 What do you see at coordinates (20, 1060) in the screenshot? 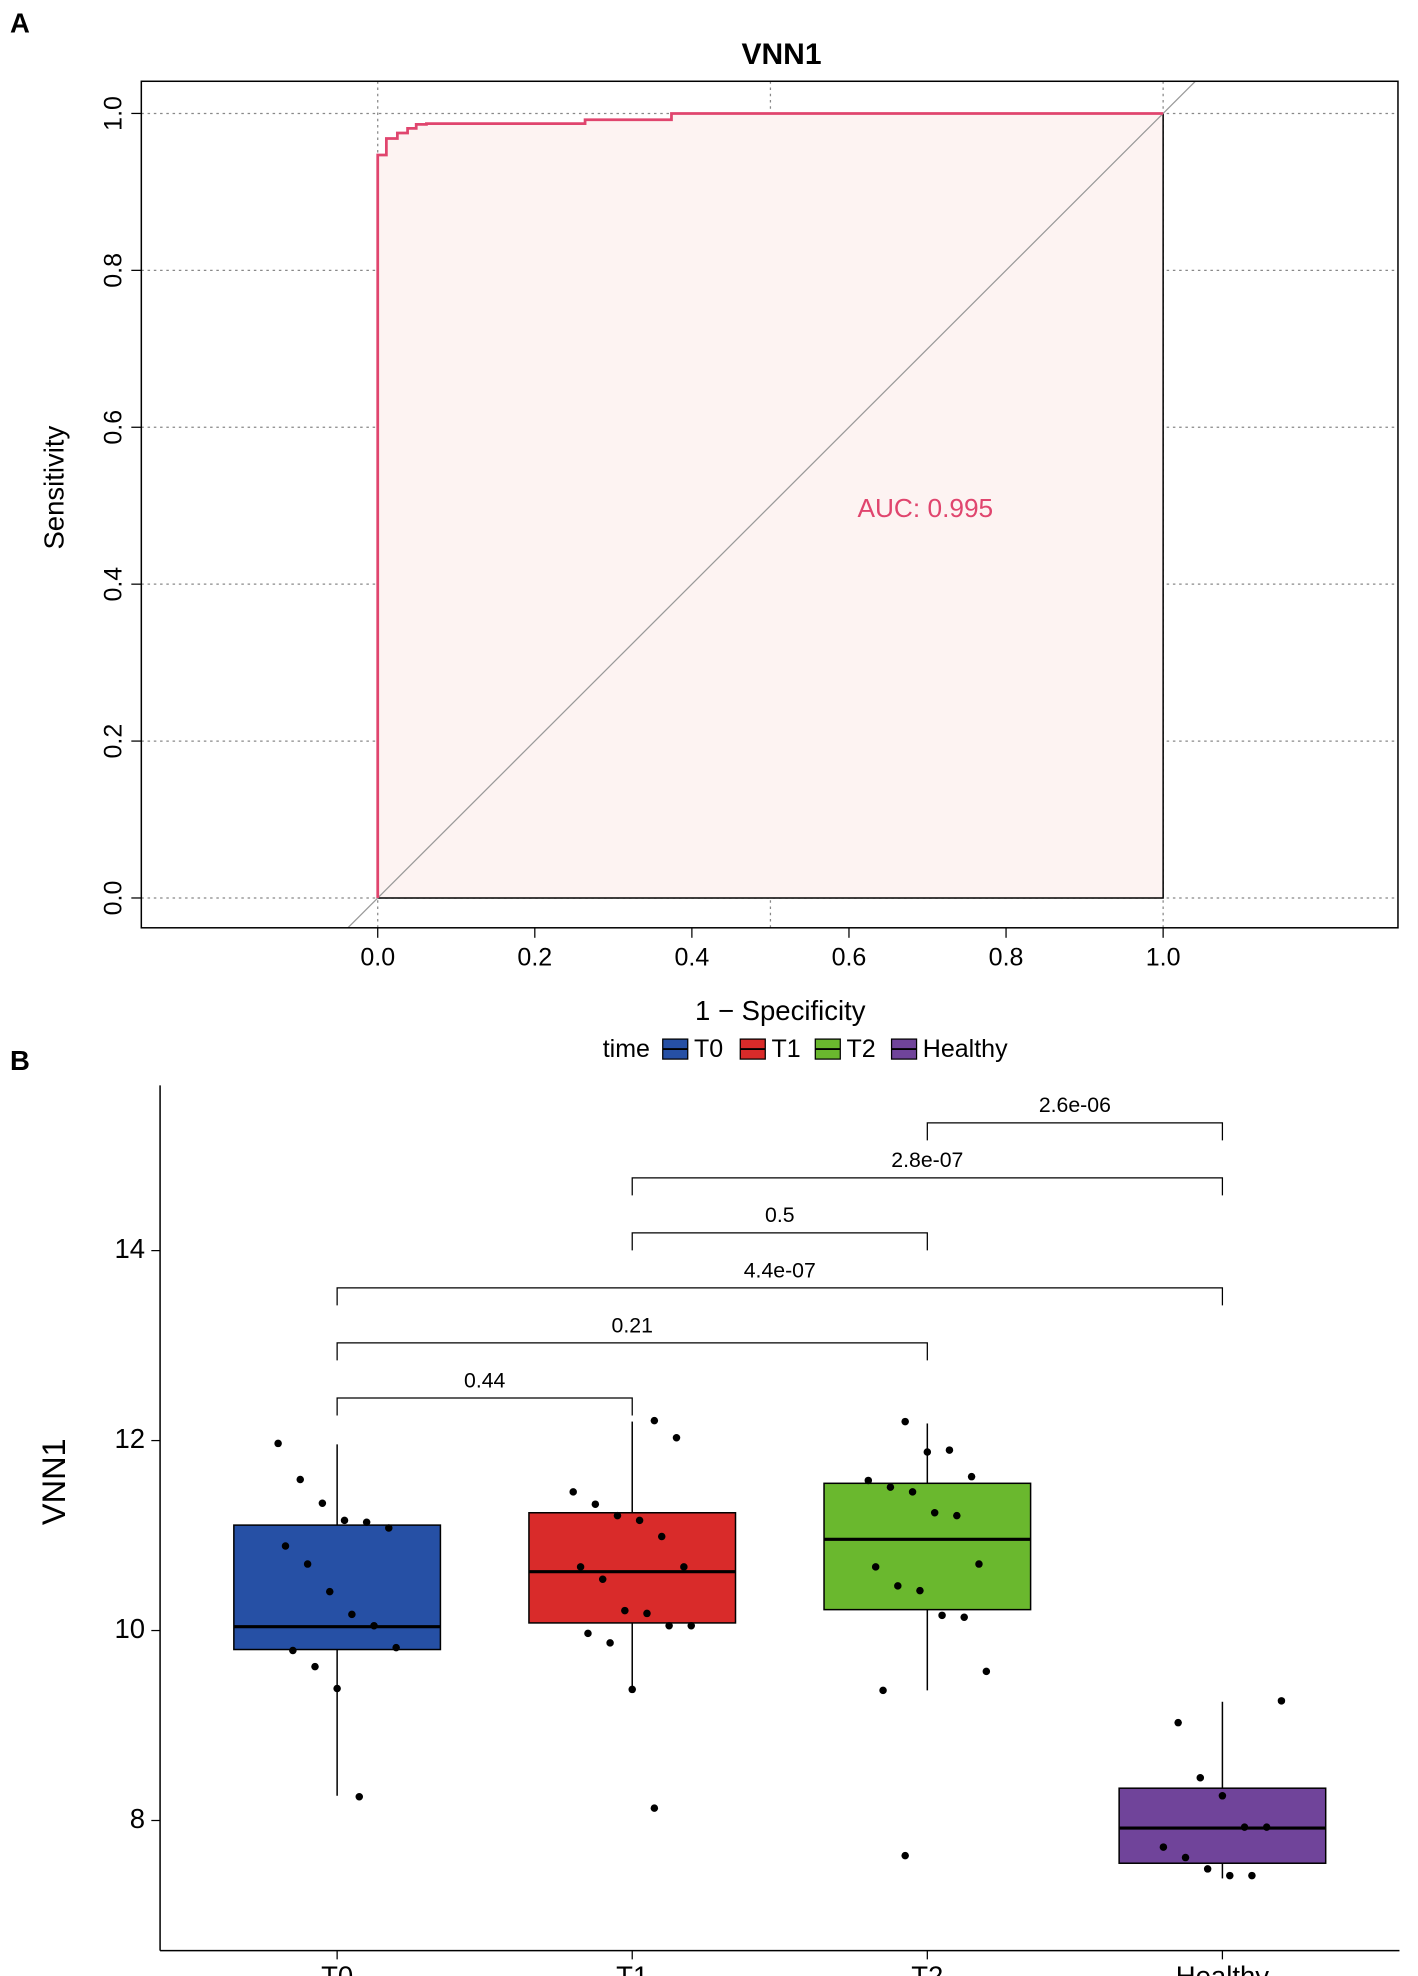
I see `panel-label: B` at bounding box center [20, 1060].